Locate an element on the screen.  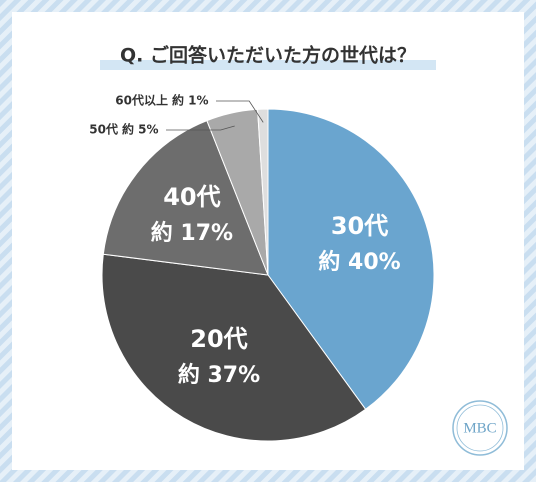
slice-category-label: 40代 is located at coordinates (191, 197).